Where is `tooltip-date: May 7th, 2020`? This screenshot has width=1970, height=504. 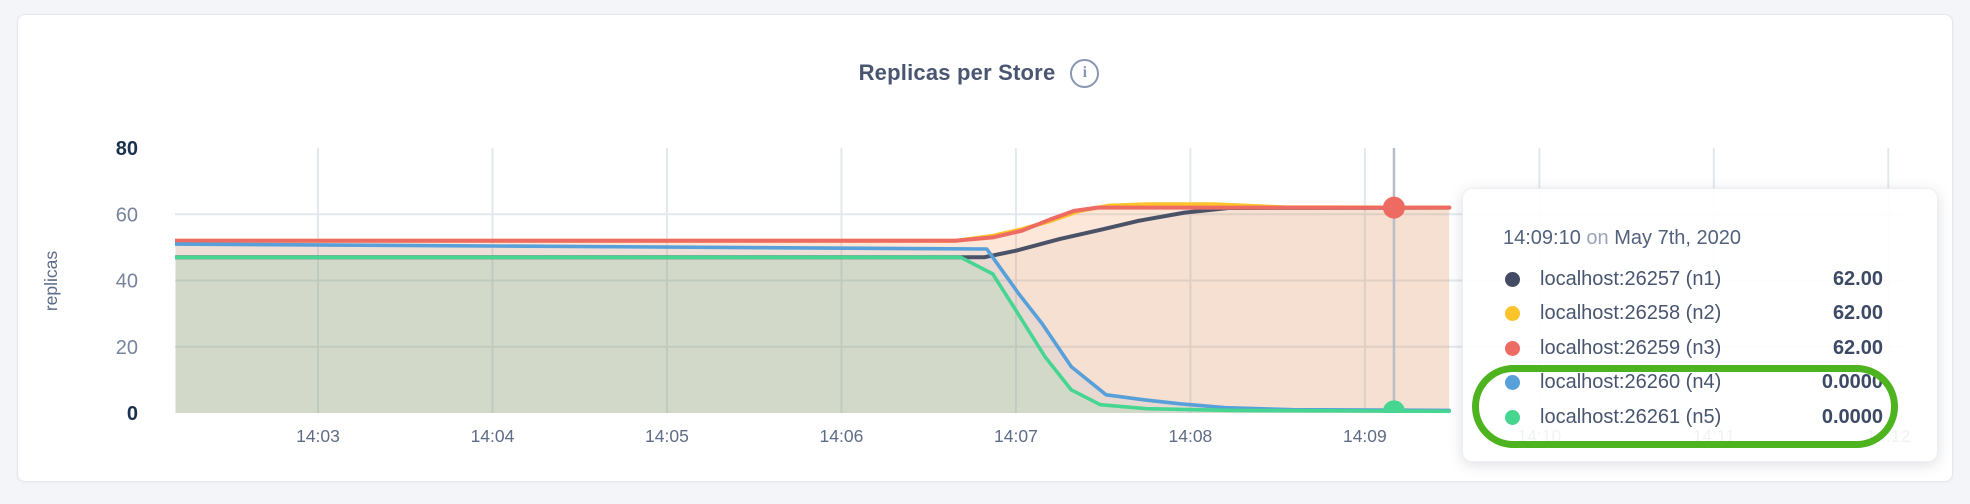 tooltip-date: May 7th, 2020 is located at coordinates (1677, 238).